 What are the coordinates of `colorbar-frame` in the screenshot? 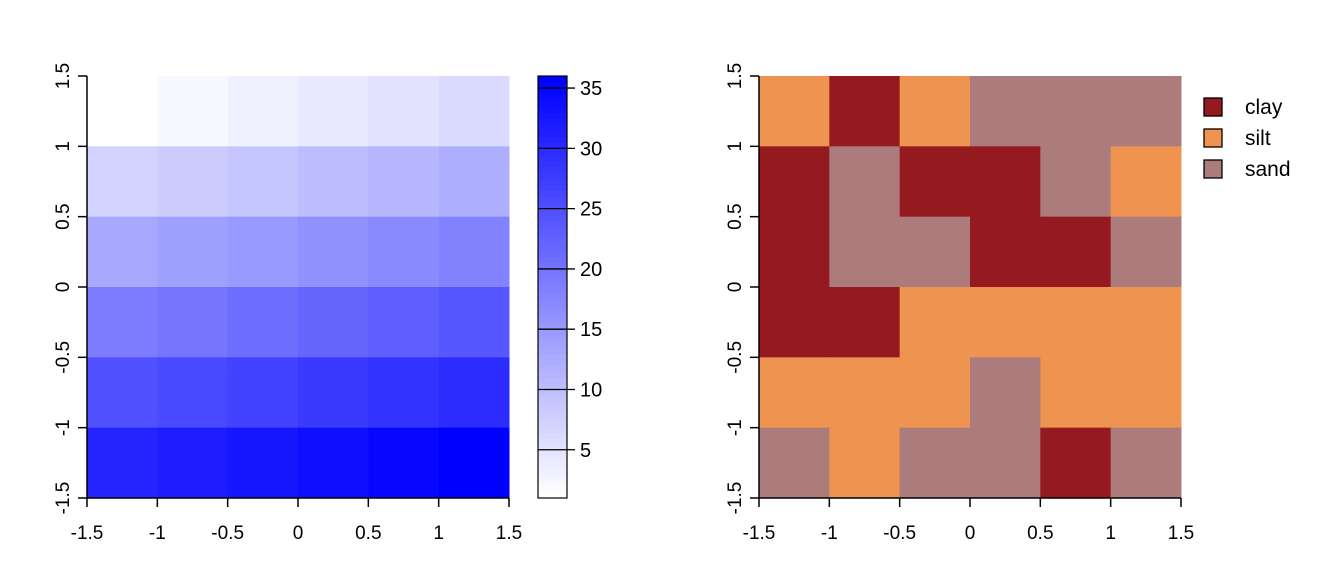 It's located at (552, 287).